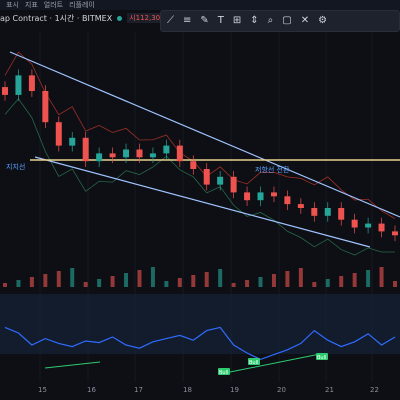  What do you see at coordinates (305, 20) in the screenshot?
I see `trash-icon: ✕` at bounding box center [305, 20].